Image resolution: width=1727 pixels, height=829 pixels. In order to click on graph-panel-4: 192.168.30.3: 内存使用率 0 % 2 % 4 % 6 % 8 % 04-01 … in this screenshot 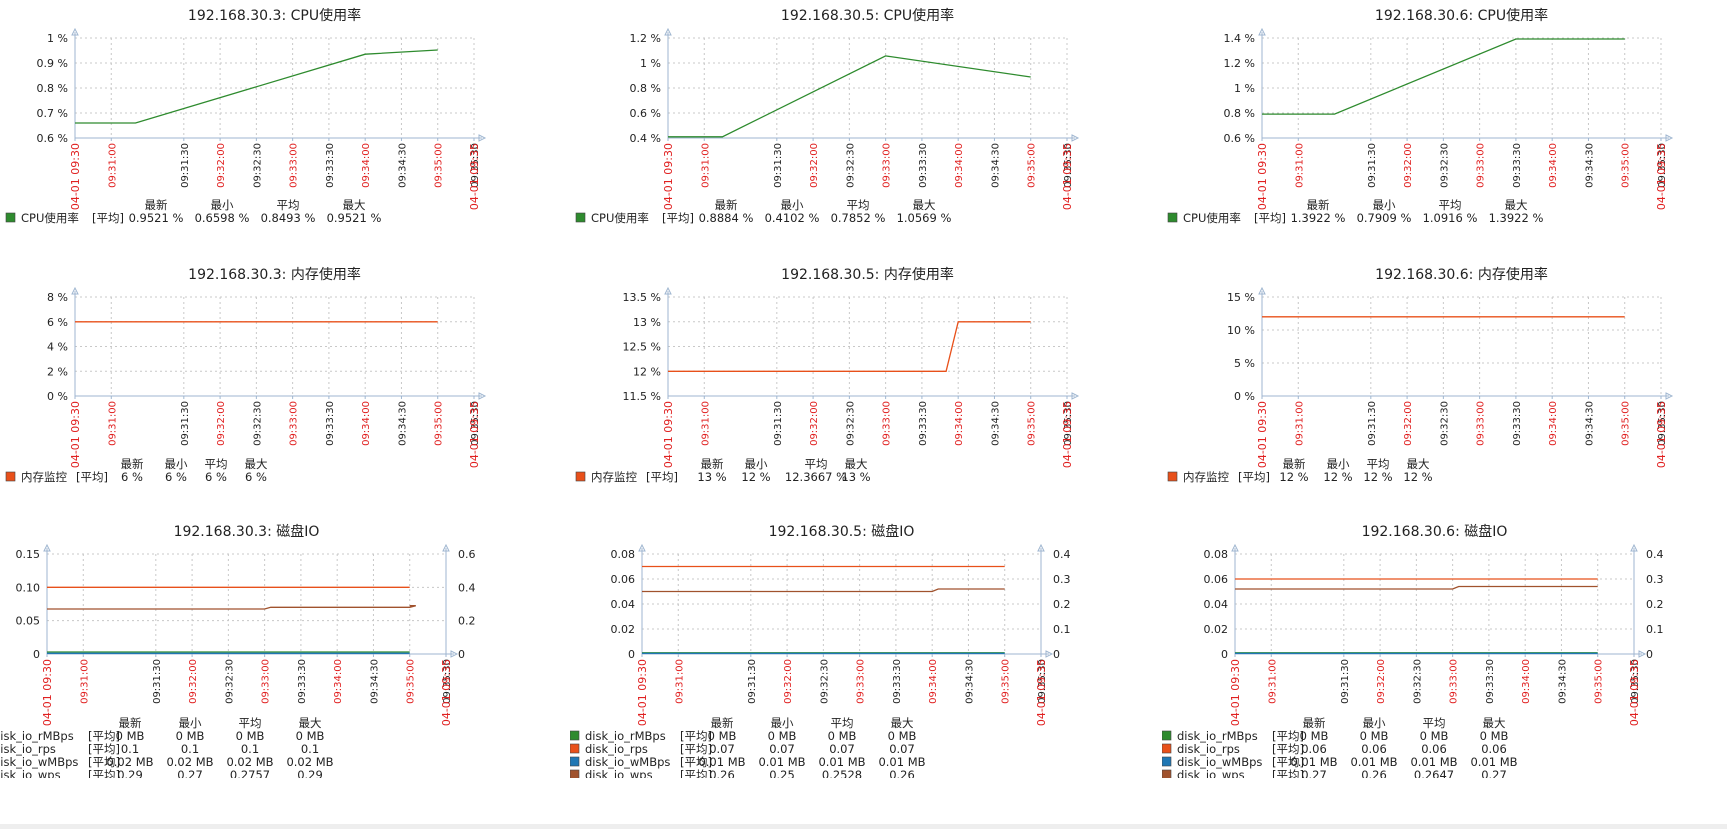, I will do `click(246, 375)`.